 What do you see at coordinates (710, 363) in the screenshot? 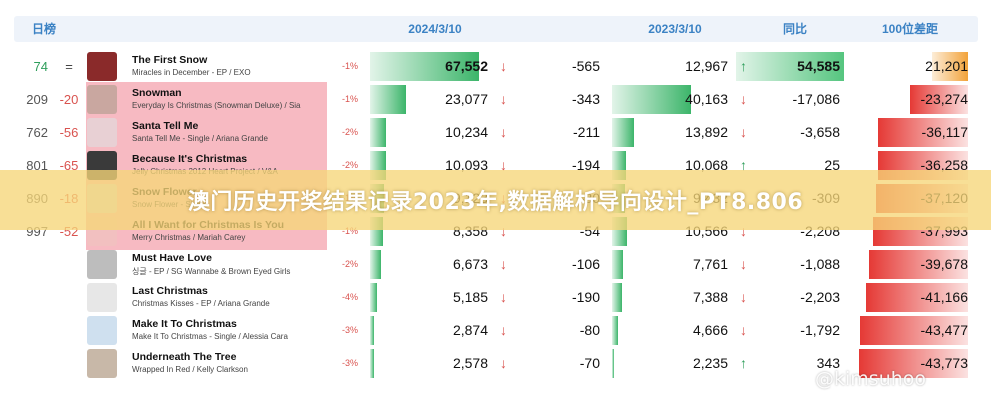
I see `value-2023: 2,235` at bounding box center [710, 363].